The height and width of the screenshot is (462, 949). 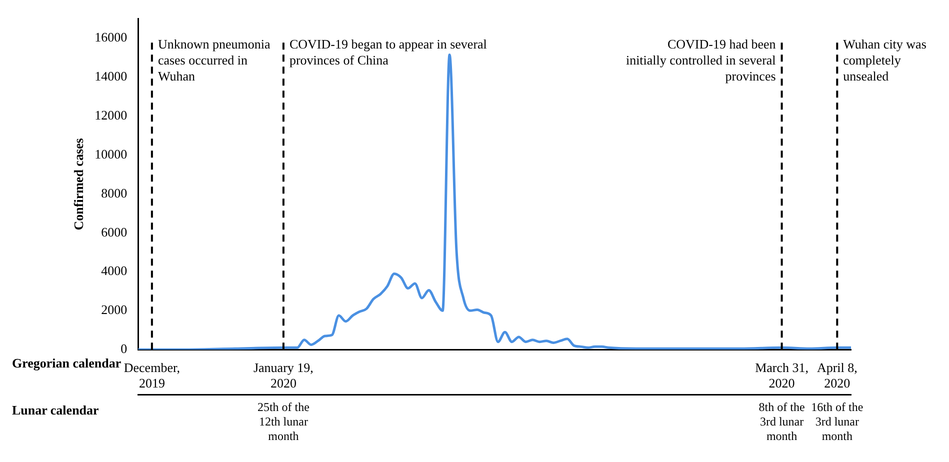 What do you see at coordinates (781, 421) in the screenshot?
I see `x2-tick-label: 8th of the 3rd lunar month` at bounding box center [781, 421].